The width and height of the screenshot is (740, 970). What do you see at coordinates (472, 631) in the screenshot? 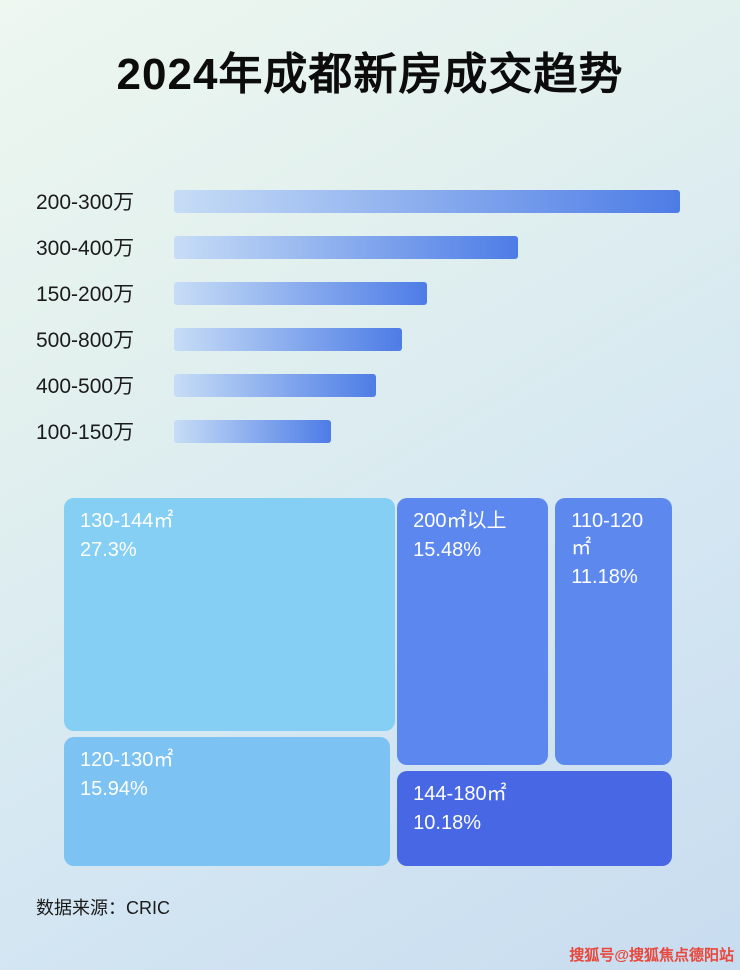
I see `treemap-block: 200㎡以上 15.48%` at bounding box center [472, 631].